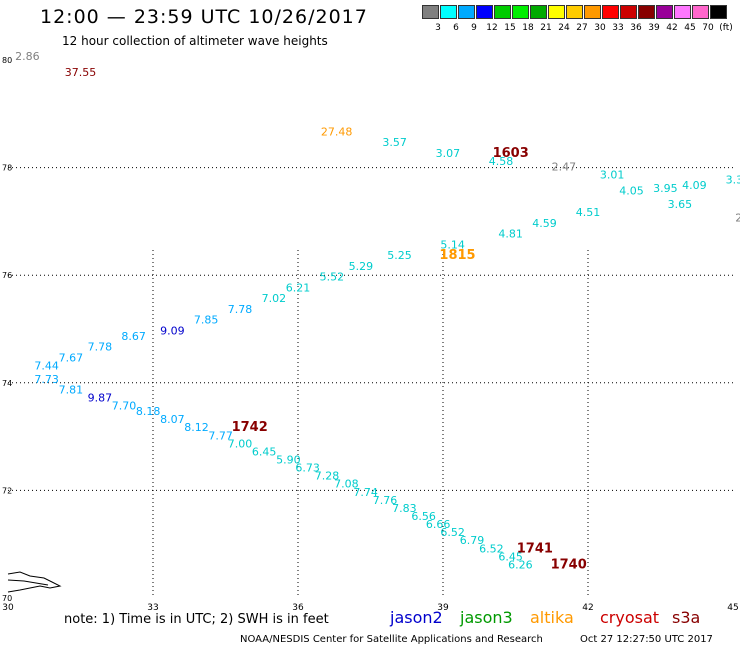 The height and width of the screenshot is (650, 740). Describe the element at coordinates (204, 17) in the screenshot. I see `page-title: 12:00 — 23:59 UTC 10/26/2017` at that location.